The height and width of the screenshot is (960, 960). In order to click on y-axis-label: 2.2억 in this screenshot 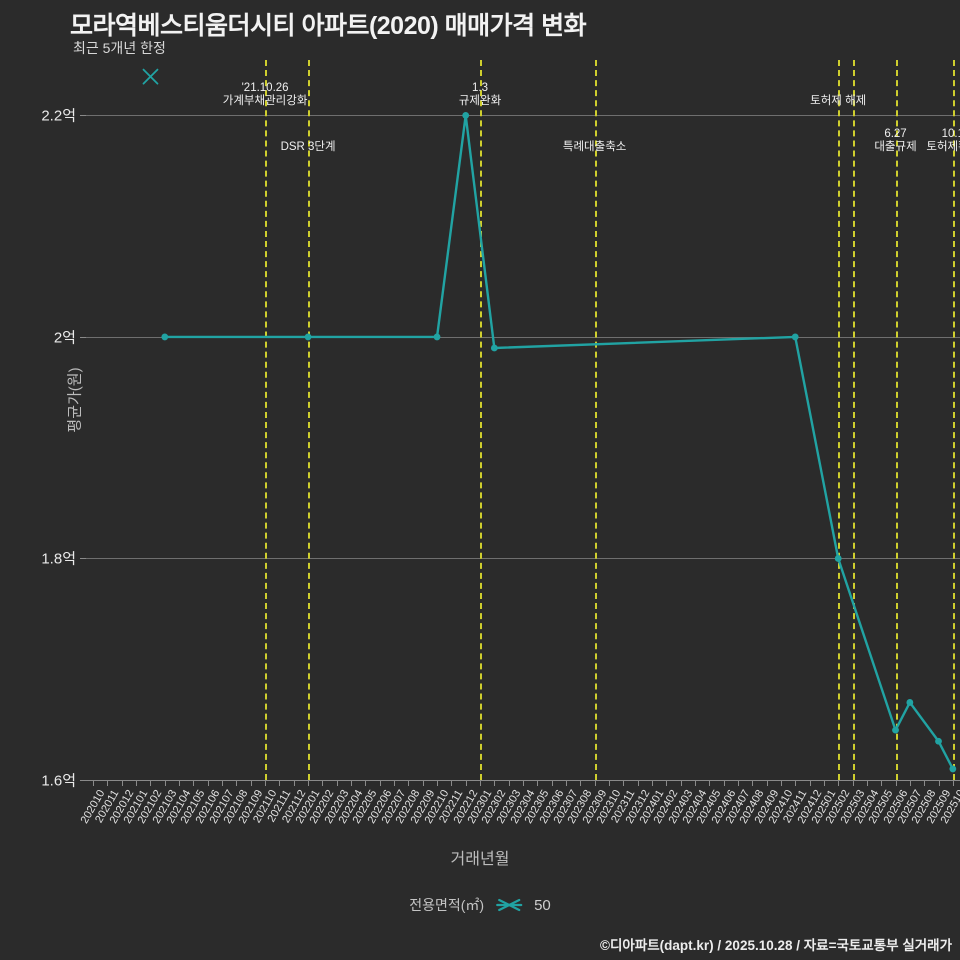, I will do `click(58, 116)`.